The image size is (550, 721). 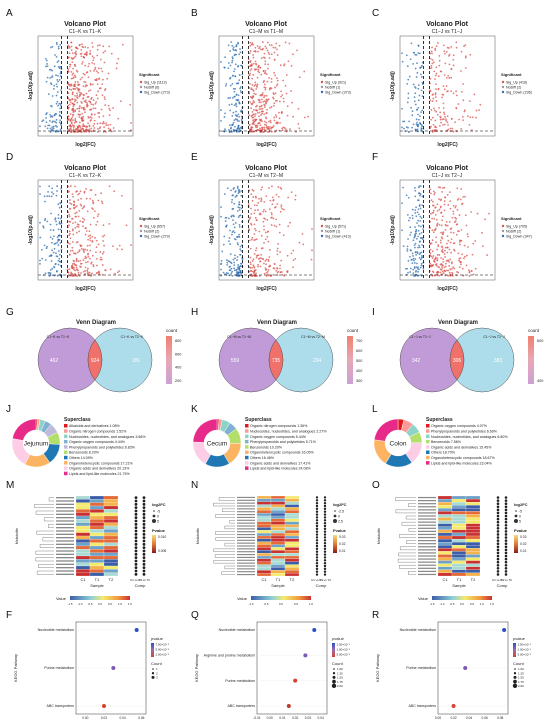 What do you see at coordinates (462, 598) in the screenshot?
I see `value-colorbar` at bounding box center [462, 598].